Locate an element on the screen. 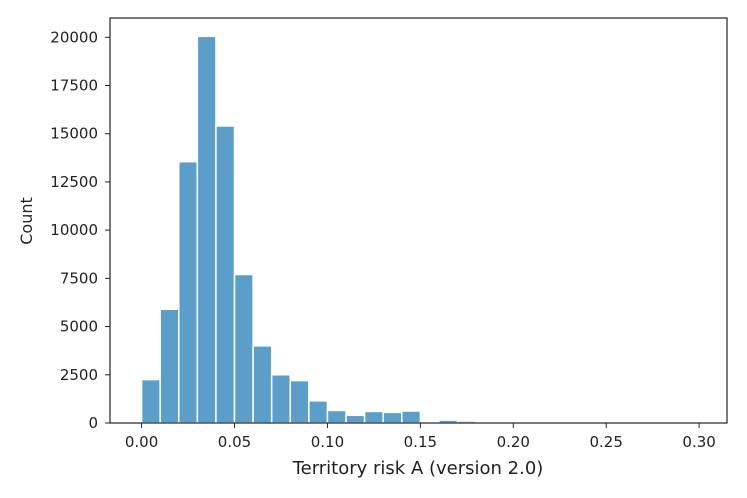 This screenshot has width=747, height=498. x-tick-label: 0.10 is located at coordinates (327, 442).